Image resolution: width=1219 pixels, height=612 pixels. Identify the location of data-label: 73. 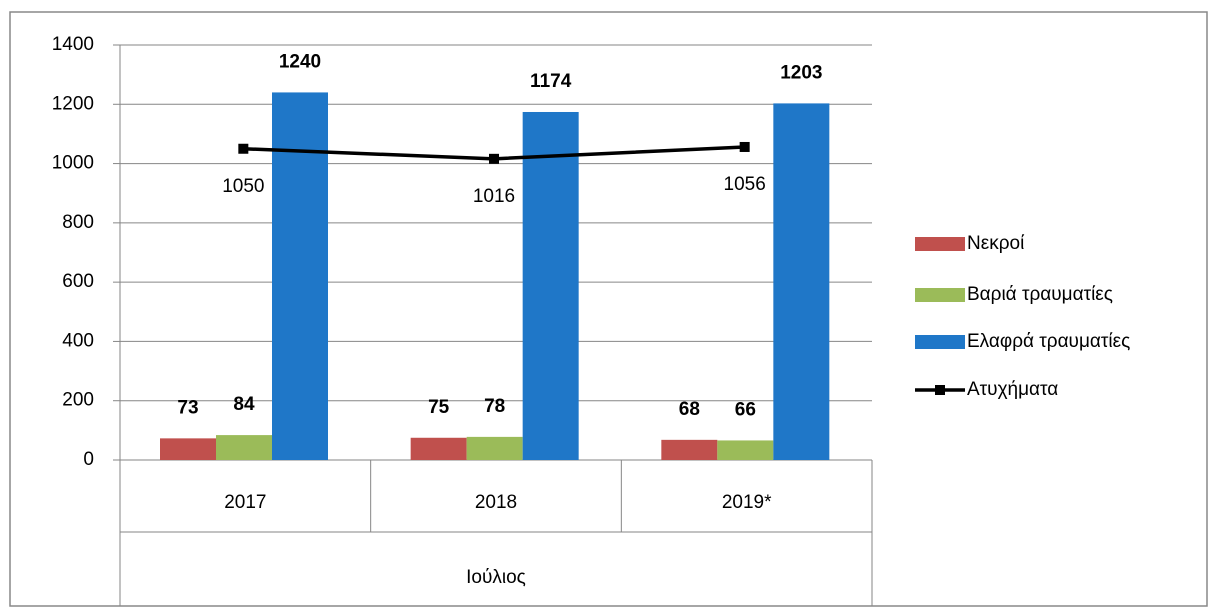
(187, 407).